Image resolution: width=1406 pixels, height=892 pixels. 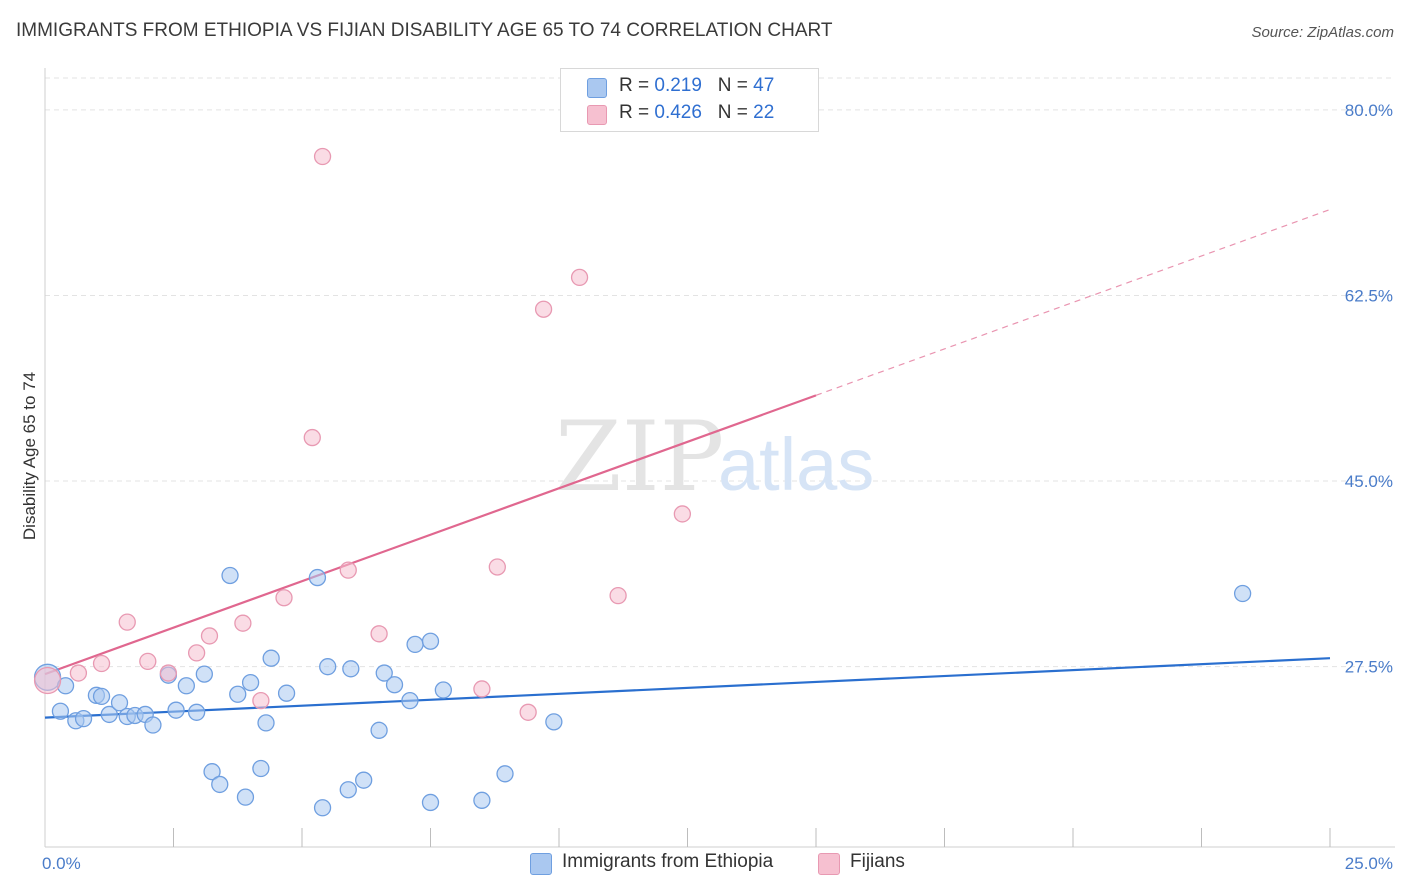 I want to click on r-value: 0.219, so click(x=678, y=85).